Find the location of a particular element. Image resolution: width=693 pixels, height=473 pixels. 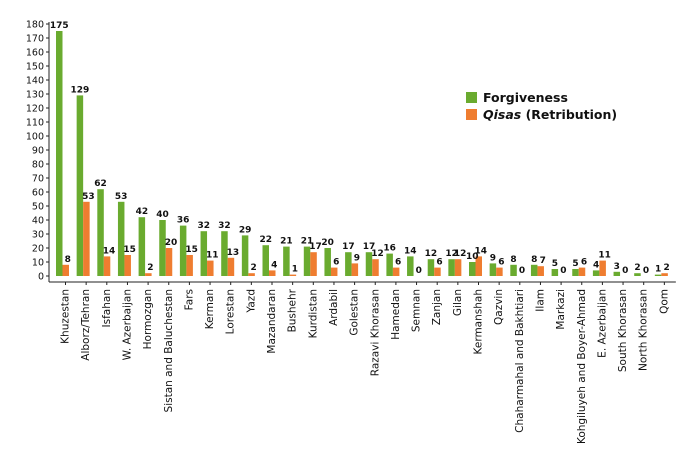

y-tick-label: 20 is located at coordinates (38, 248).